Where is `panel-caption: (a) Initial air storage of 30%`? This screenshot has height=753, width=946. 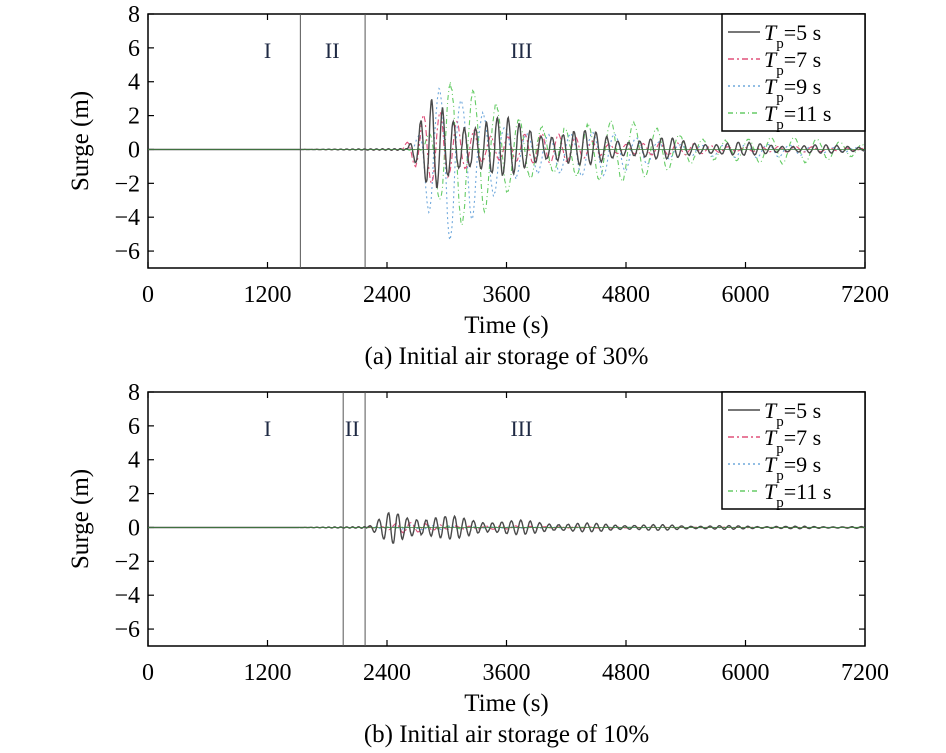
panel-caption: (a) Initial air storage of 30% is located at coordinates (507, 356).